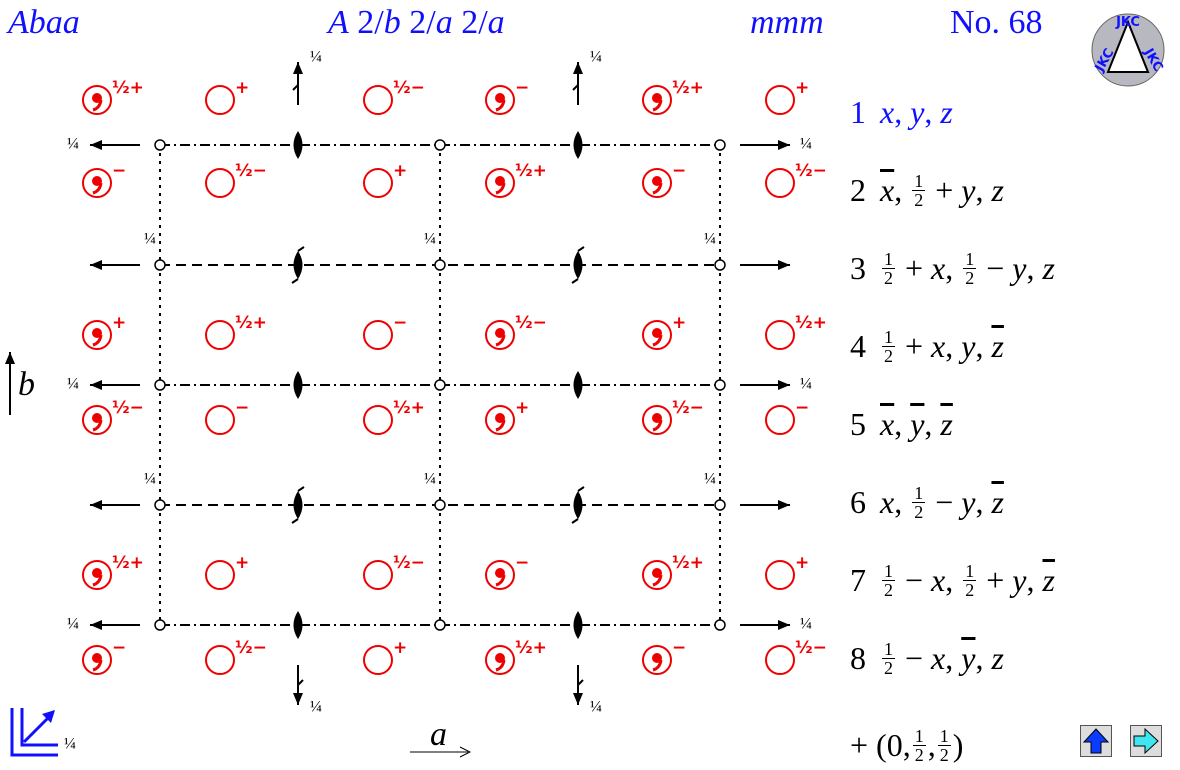  What do you see at coordinates (438, 734) in the screenshot?
I see `axis-label: a` at bounding box center [438, 734].